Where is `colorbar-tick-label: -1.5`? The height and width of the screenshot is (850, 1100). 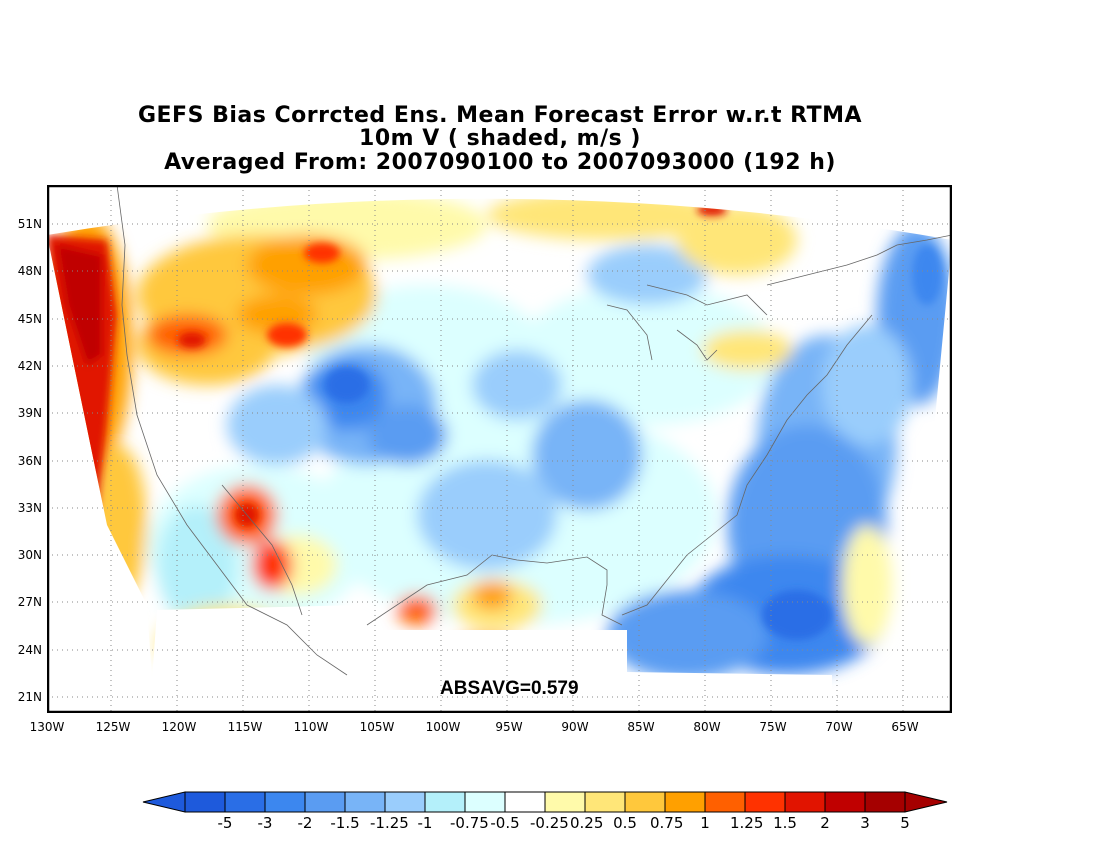
colorbar-tick-label: -1.5 is located at coordinates (345, 823).